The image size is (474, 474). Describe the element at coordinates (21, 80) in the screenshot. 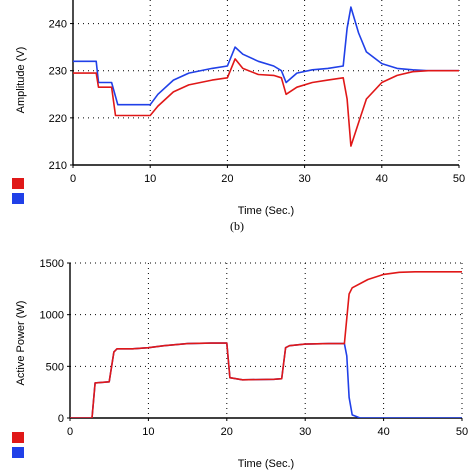

I see `y-axis-label: Amplitude (V)` at that location.